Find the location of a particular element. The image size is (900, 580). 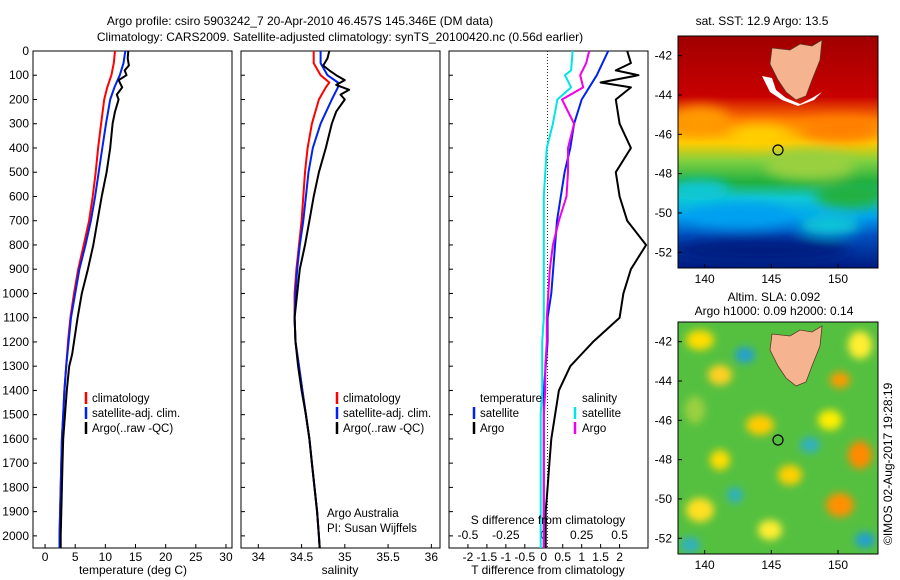

sla-map-image is located at coordinates (778, 438).